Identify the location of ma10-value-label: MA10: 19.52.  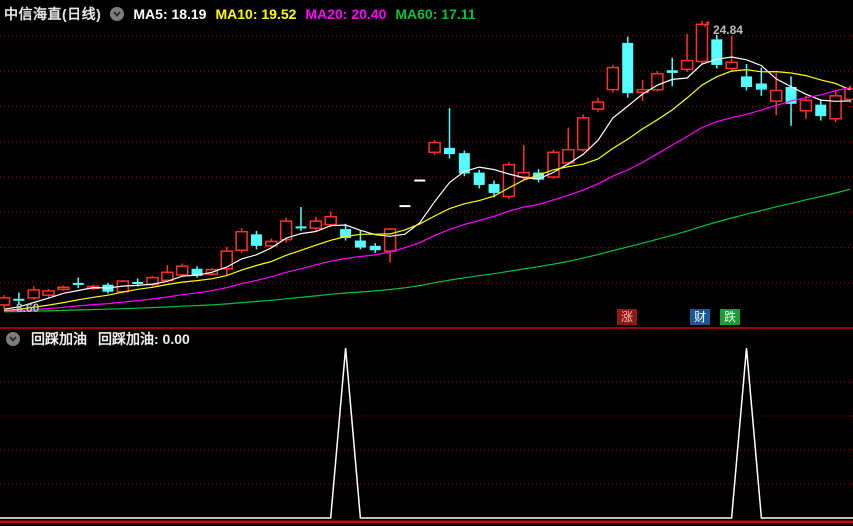
(256, 13).